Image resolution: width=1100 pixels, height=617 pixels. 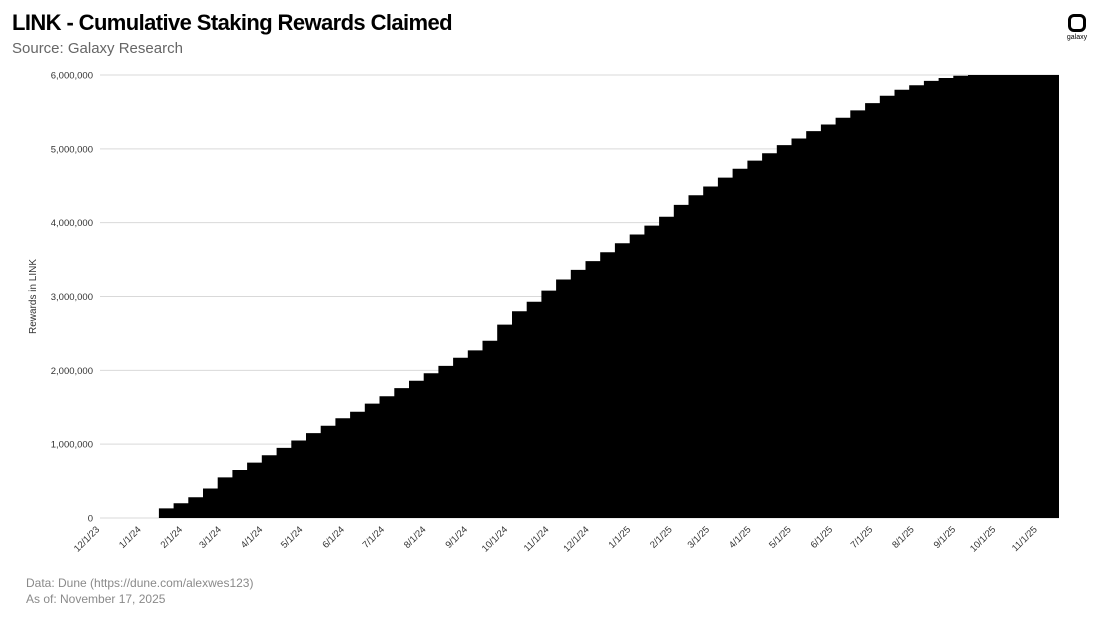 I want to click on x-tick-label: 11/1/25, so click(x=1025, y=539).